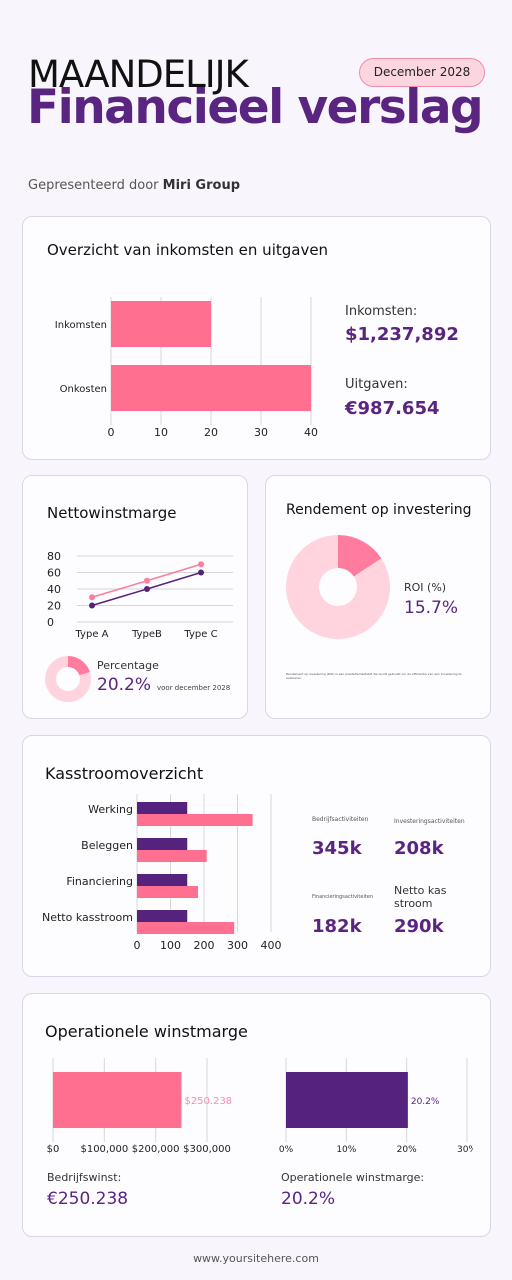 The image size is (512, 1280). Describe the element at coordinates (376, 384) in the screenshot. I see `expense-label: Uitgaven:` at that location.